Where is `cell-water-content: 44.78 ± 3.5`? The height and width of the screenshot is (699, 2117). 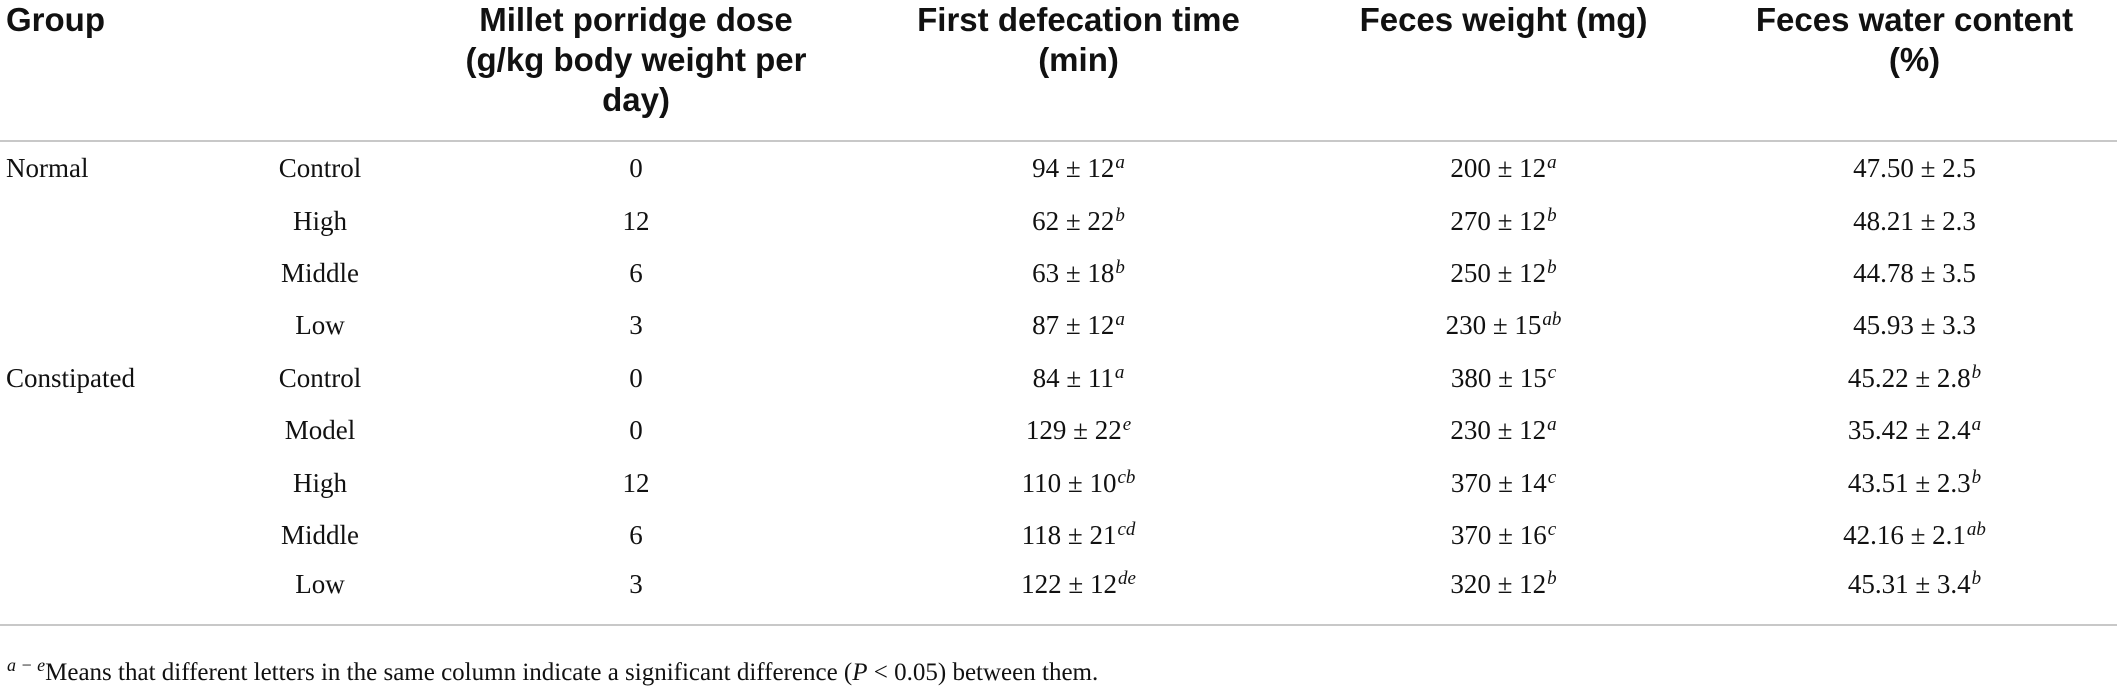
cell-water-content: 44.78 ± 3.5 is located at coordinates (1914, 273).